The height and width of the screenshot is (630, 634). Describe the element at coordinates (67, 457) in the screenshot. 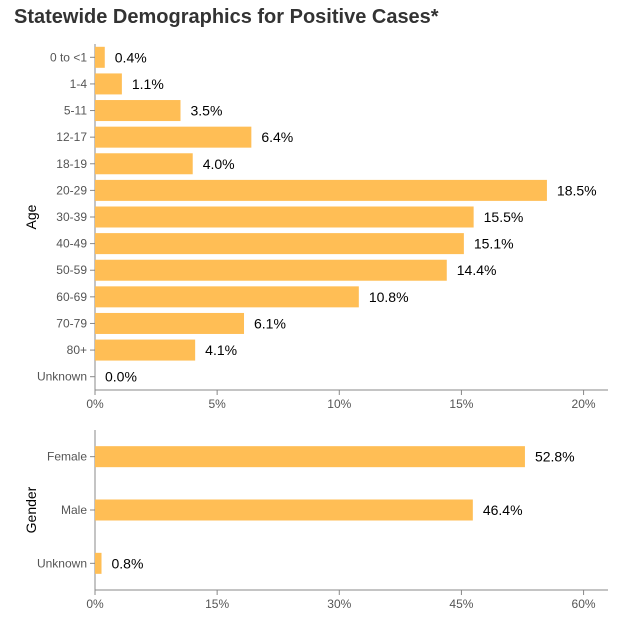

I see `gender-category-label: Female` at that location.